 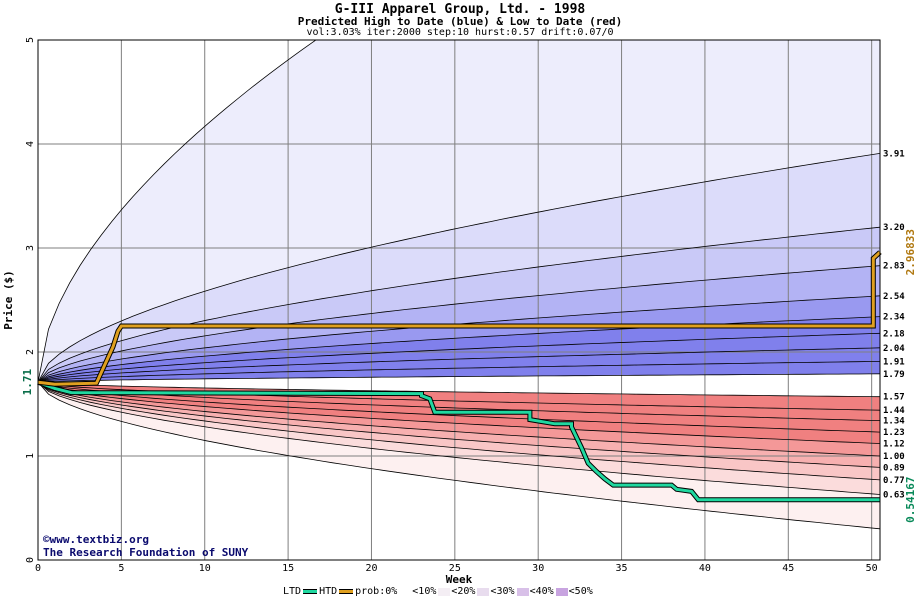 What do you see at coordinates (292, 591) in the screenshot?
I see `legend-ltd-label: LTD` at bounding box center [292, 591].